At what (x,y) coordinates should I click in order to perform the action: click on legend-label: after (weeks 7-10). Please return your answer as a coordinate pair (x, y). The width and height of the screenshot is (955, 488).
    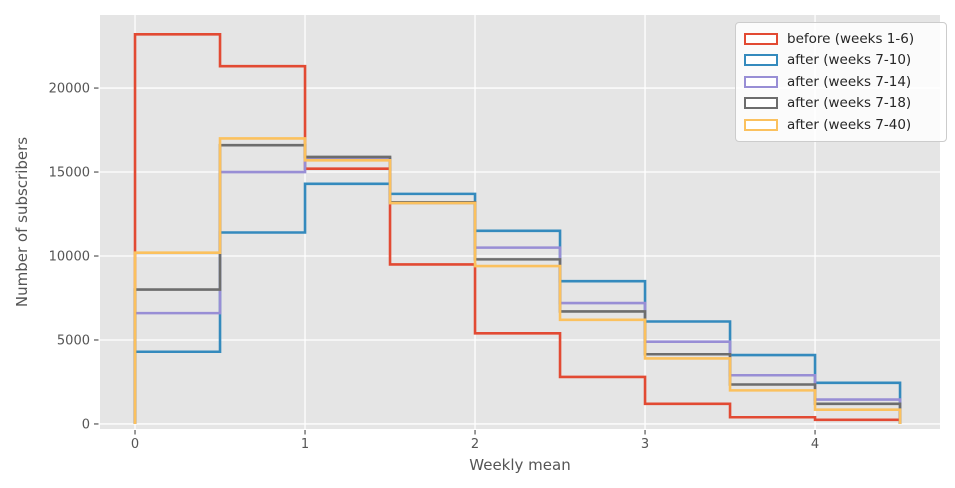
    Looking at the image, I should click on (849, 60).